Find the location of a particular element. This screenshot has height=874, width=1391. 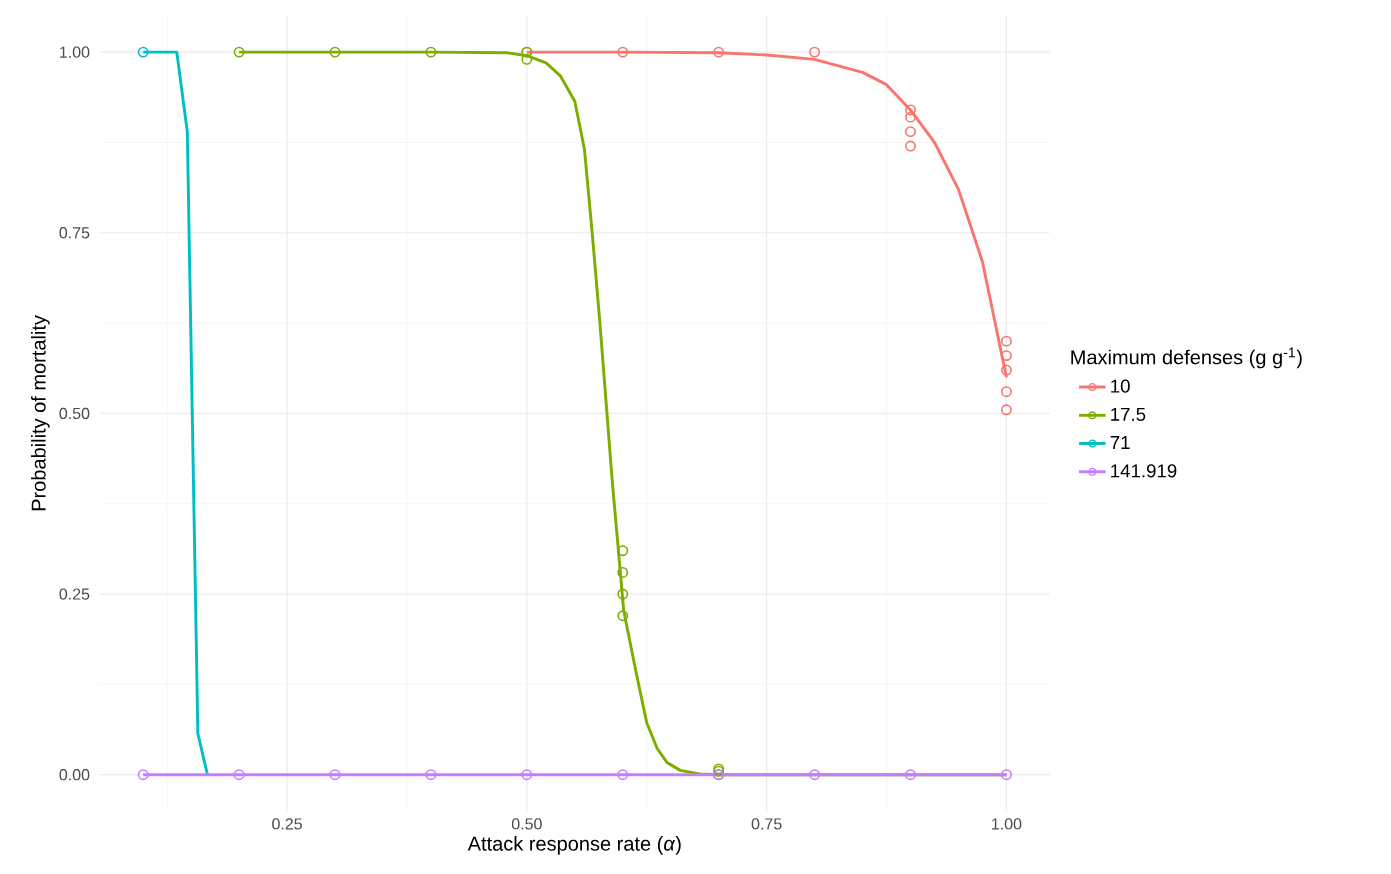

legend-label: 141.919 is located at coordinates (1144, 471).